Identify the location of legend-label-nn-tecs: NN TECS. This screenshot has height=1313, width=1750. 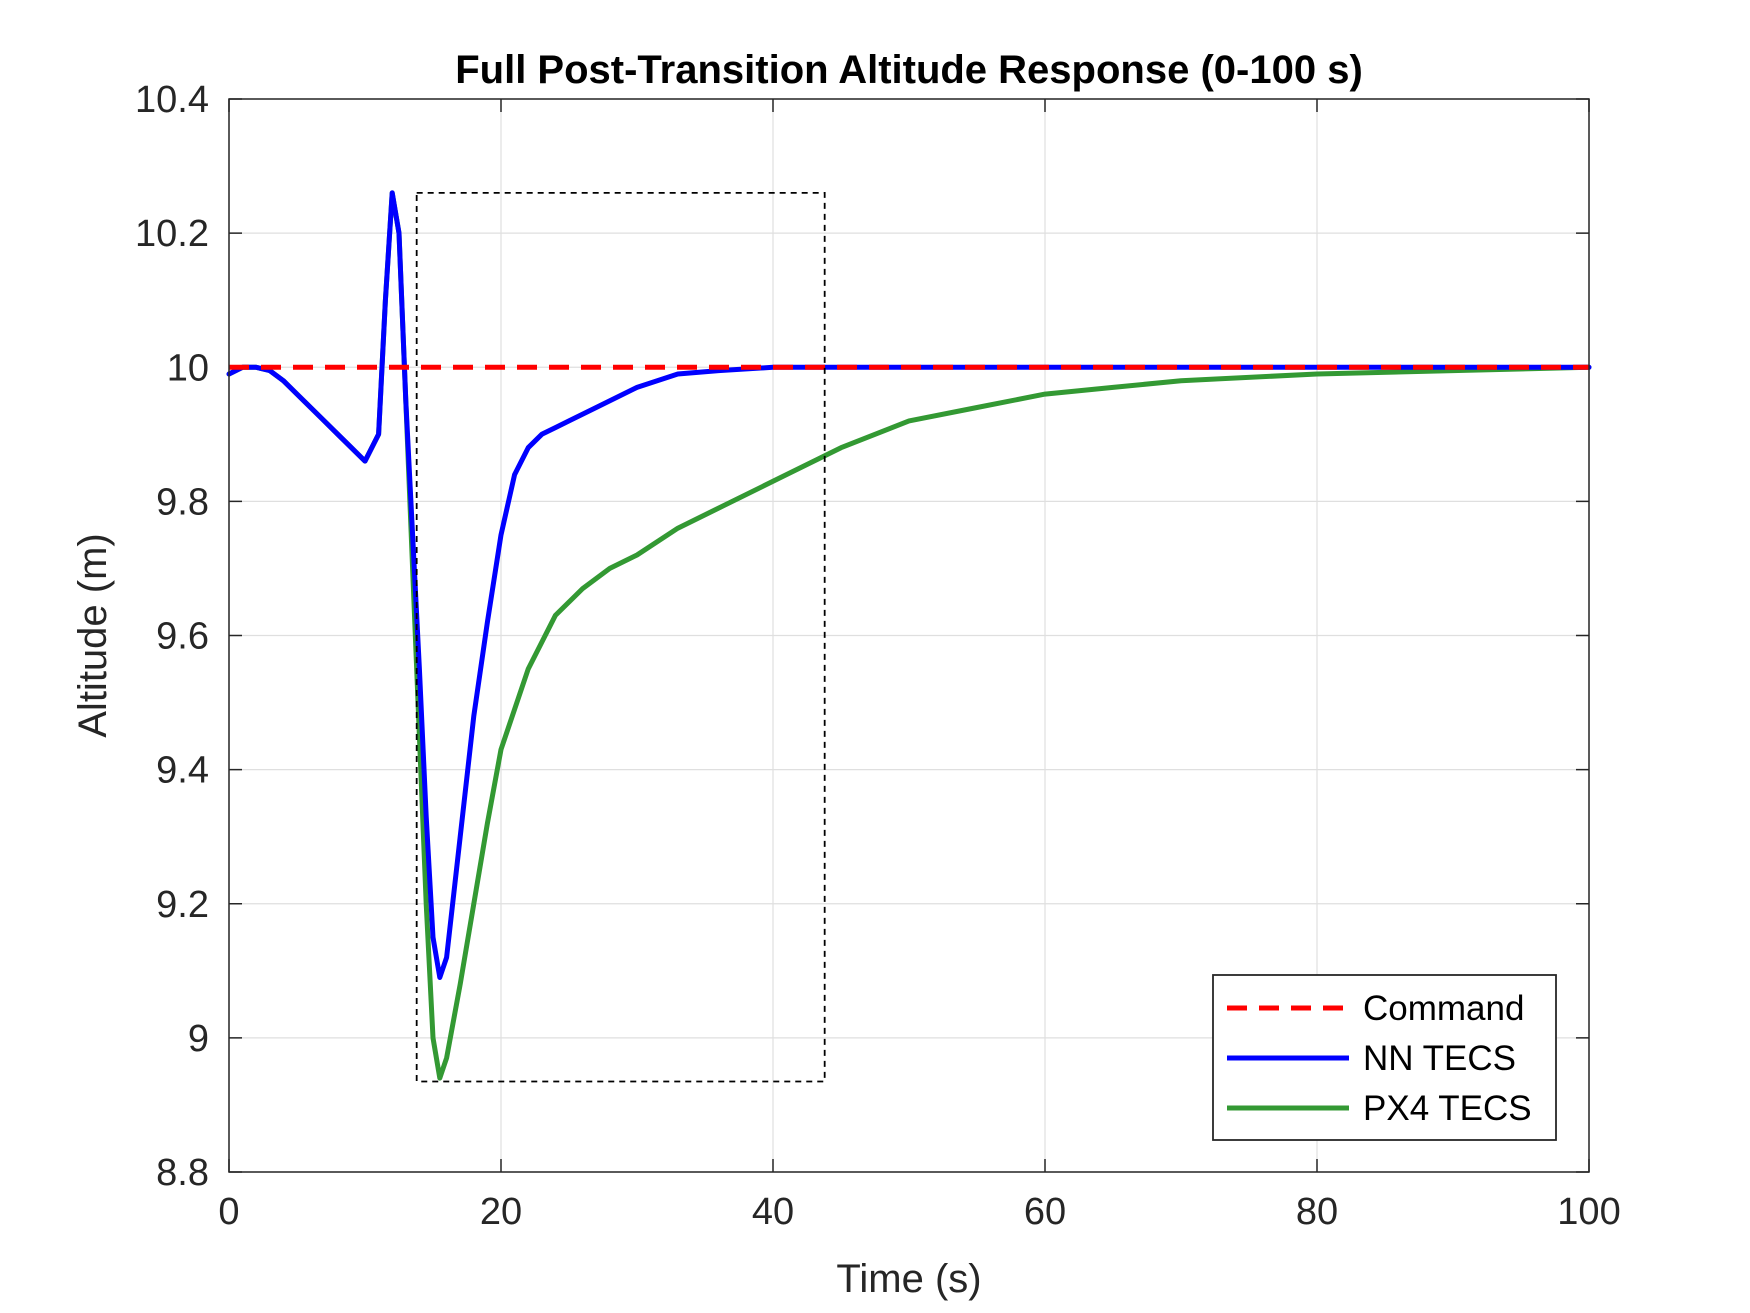
(1439, 1058).